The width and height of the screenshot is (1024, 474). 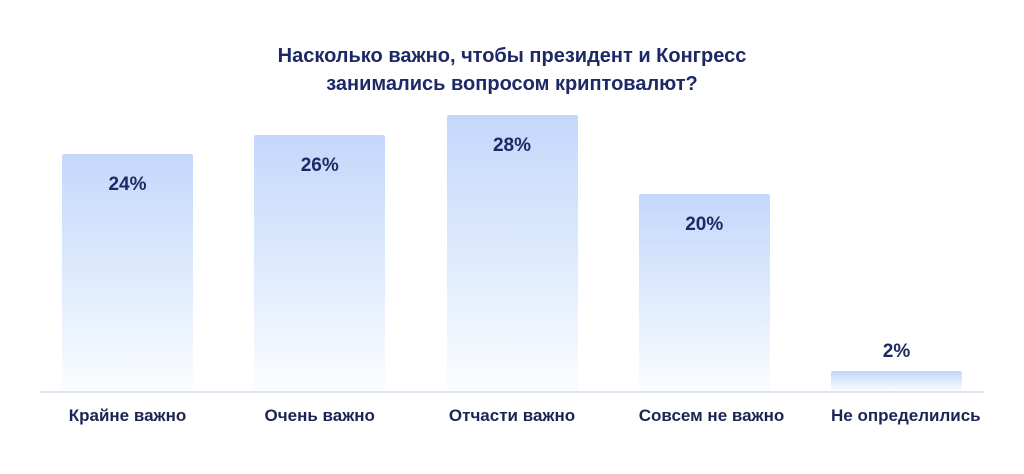 I want to click on category-label: Не определились, so click(x=906, y=415).